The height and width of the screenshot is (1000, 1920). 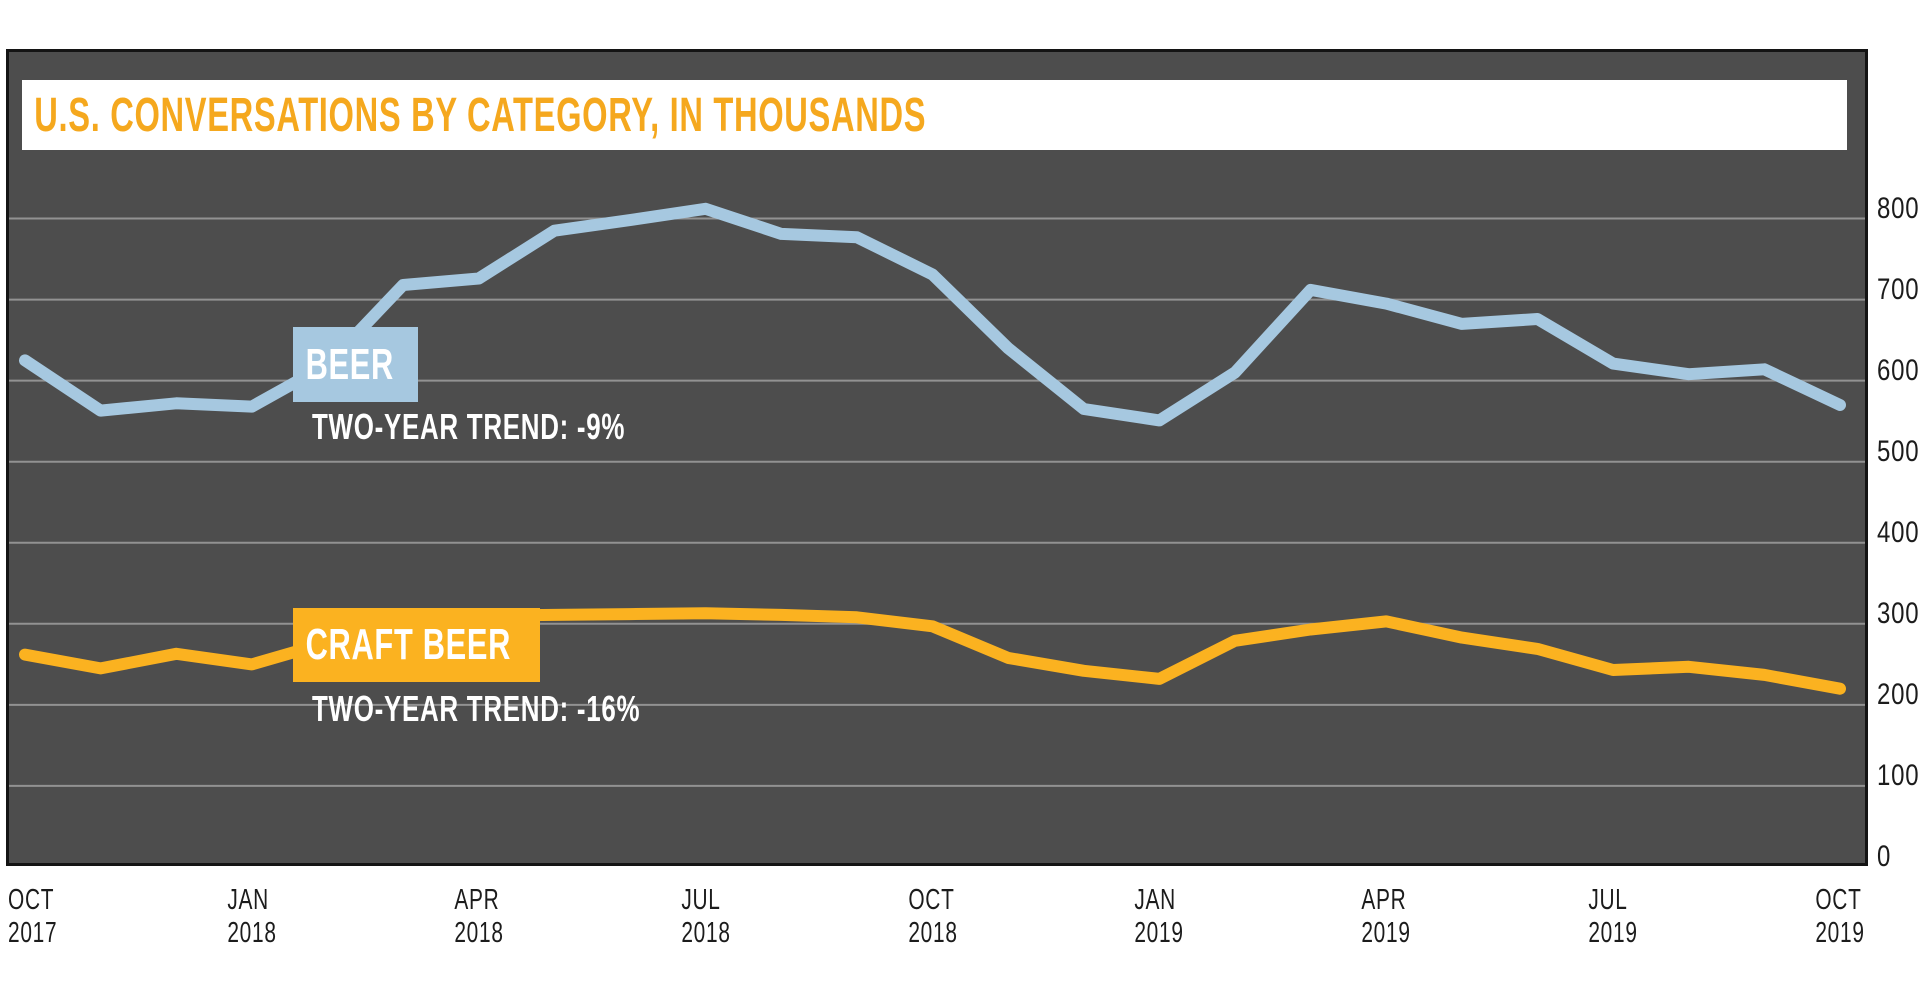 I want to click on y-tick-label-500: 500, so click(x=1898, y=451).